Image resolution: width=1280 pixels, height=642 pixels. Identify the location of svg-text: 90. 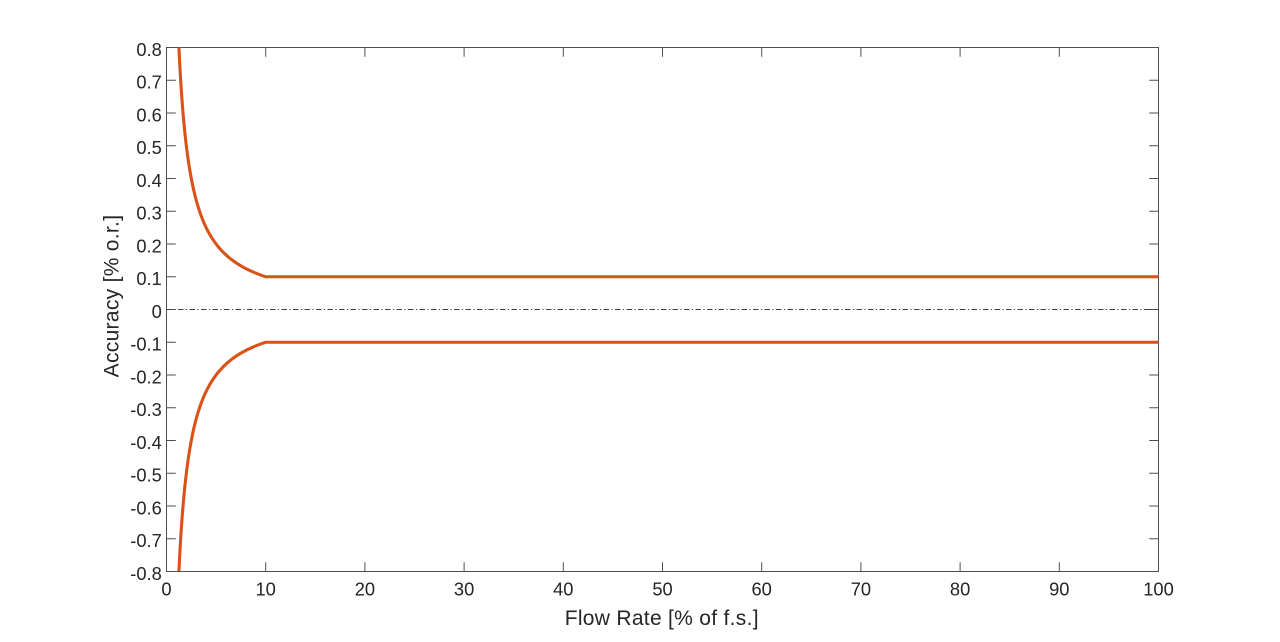
(1059, 588).